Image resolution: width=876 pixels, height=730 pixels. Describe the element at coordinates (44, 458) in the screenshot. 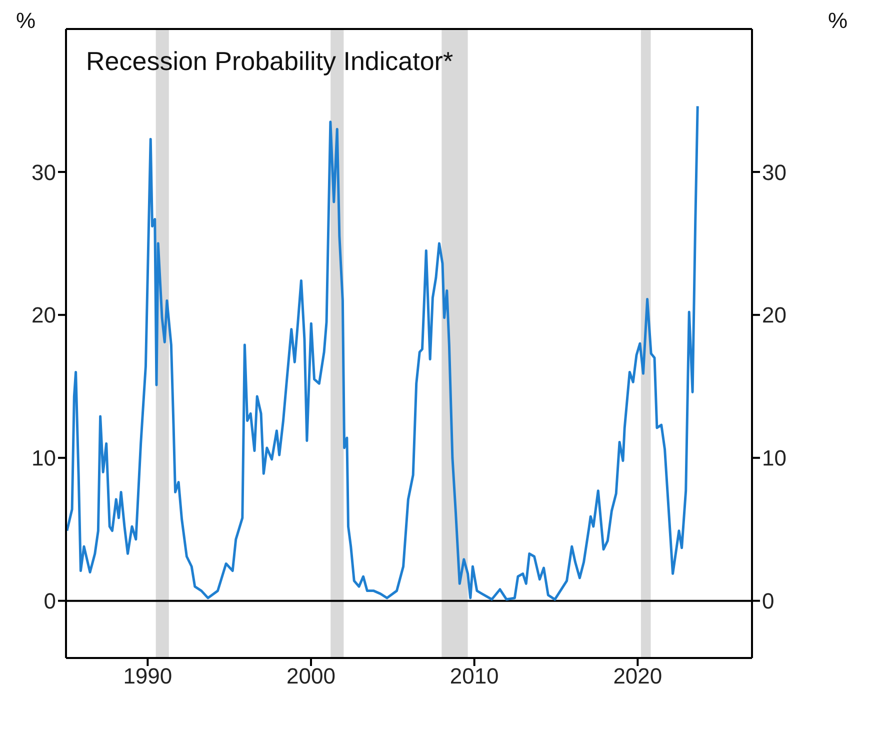

I see `y-tick-label: 10` at that location.